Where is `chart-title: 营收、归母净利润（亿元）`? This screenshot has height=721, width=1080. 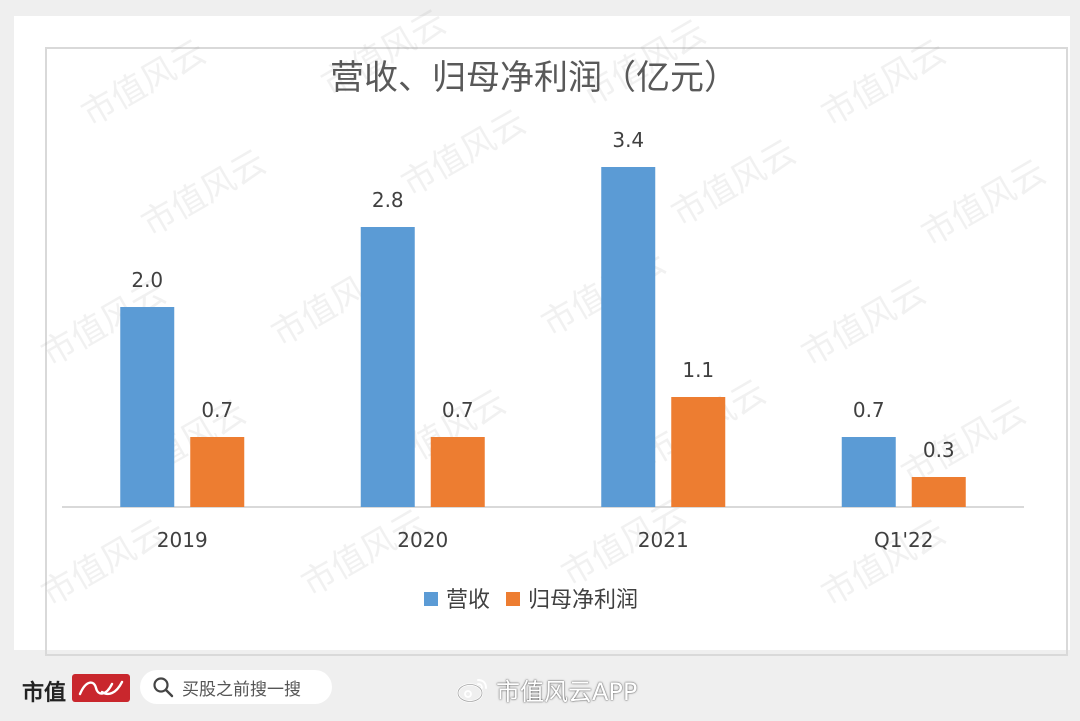 chart-title: 营收、归母净利润（亿元） is located at coordinates (534, 78).